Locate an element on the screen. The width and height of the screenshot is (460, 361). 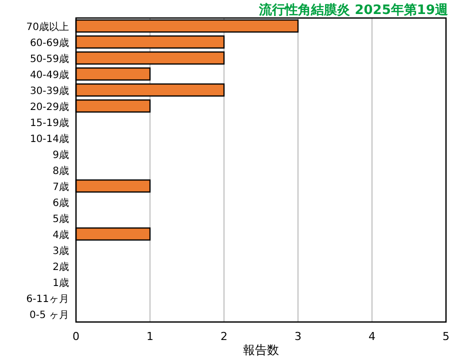
y-tick-label: 60-69歳 is located at coordinates (49, 43).